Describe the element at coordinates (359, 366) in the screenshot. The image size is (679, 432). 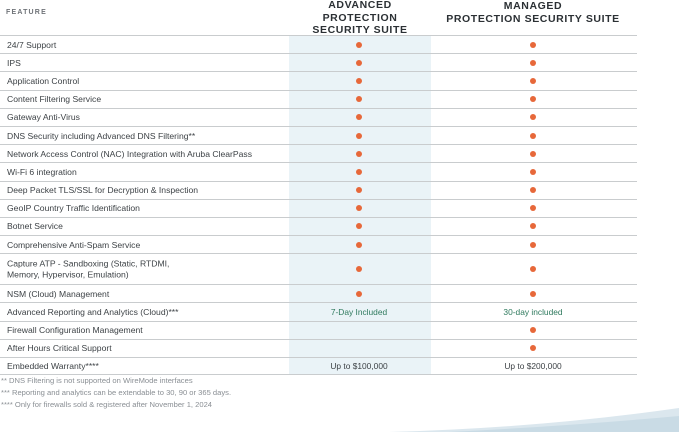
I see `advanced-cell-text: Up to $100,000` at that location.